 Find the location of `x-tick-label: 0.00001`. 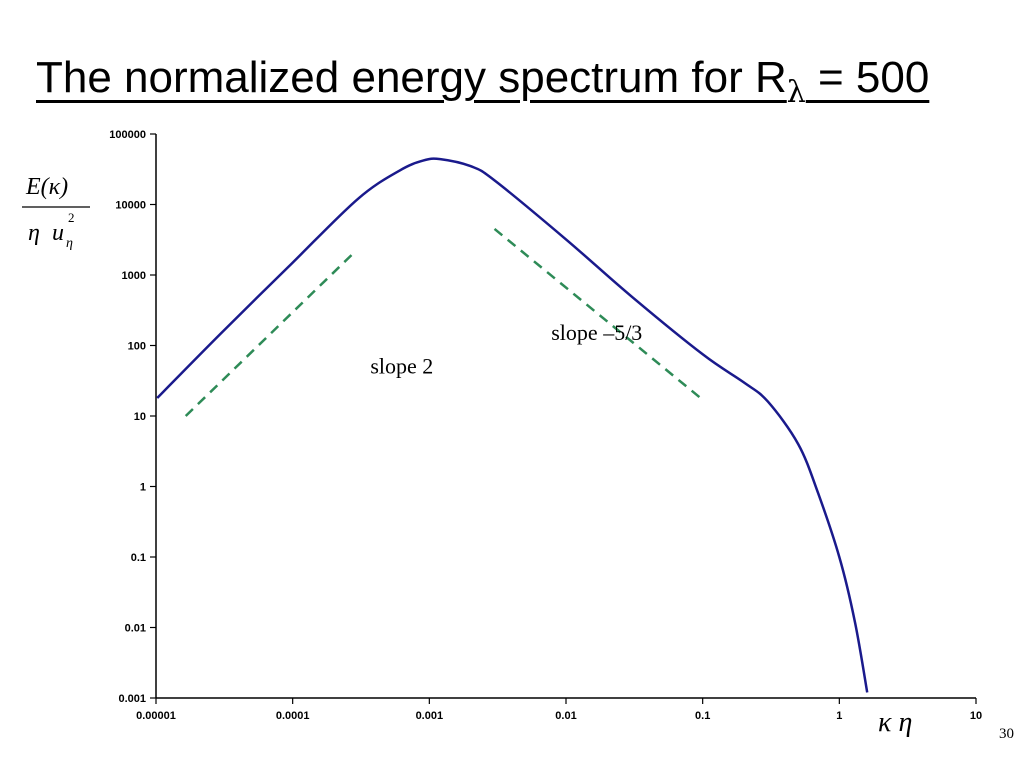

x-tick-label: 0.00001 is located at coordinates (156, 716).